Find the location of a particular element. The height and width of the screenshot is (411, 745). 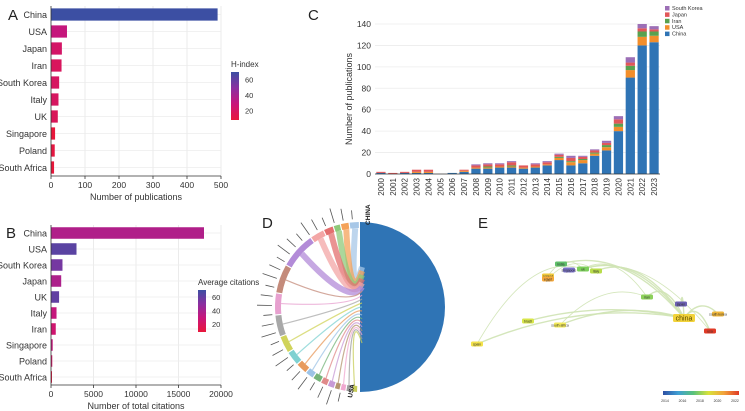

x-tick-label: 2009 is located at coordinates (488, 186).